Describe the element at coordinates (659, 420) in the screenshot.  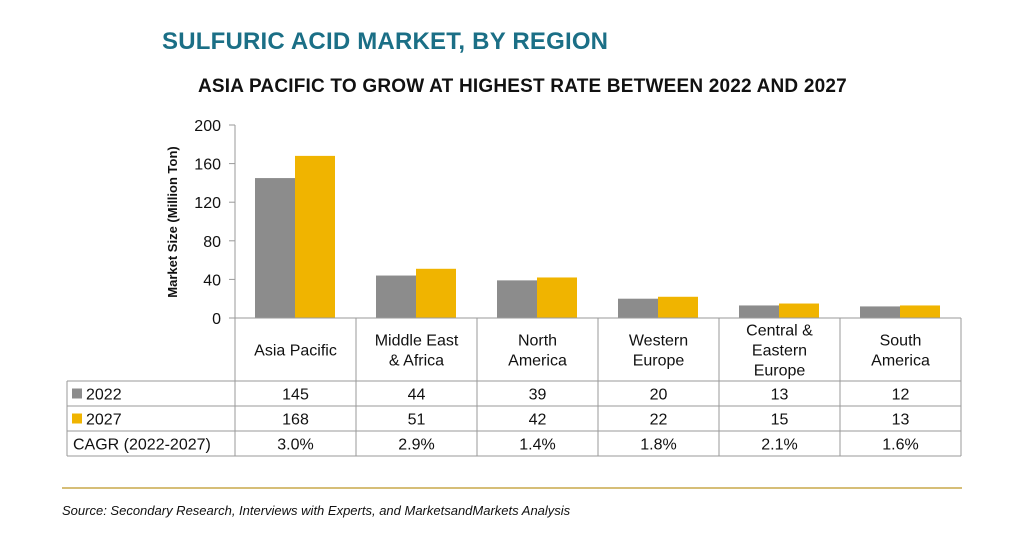
I see `table-cell: 22` at that location.